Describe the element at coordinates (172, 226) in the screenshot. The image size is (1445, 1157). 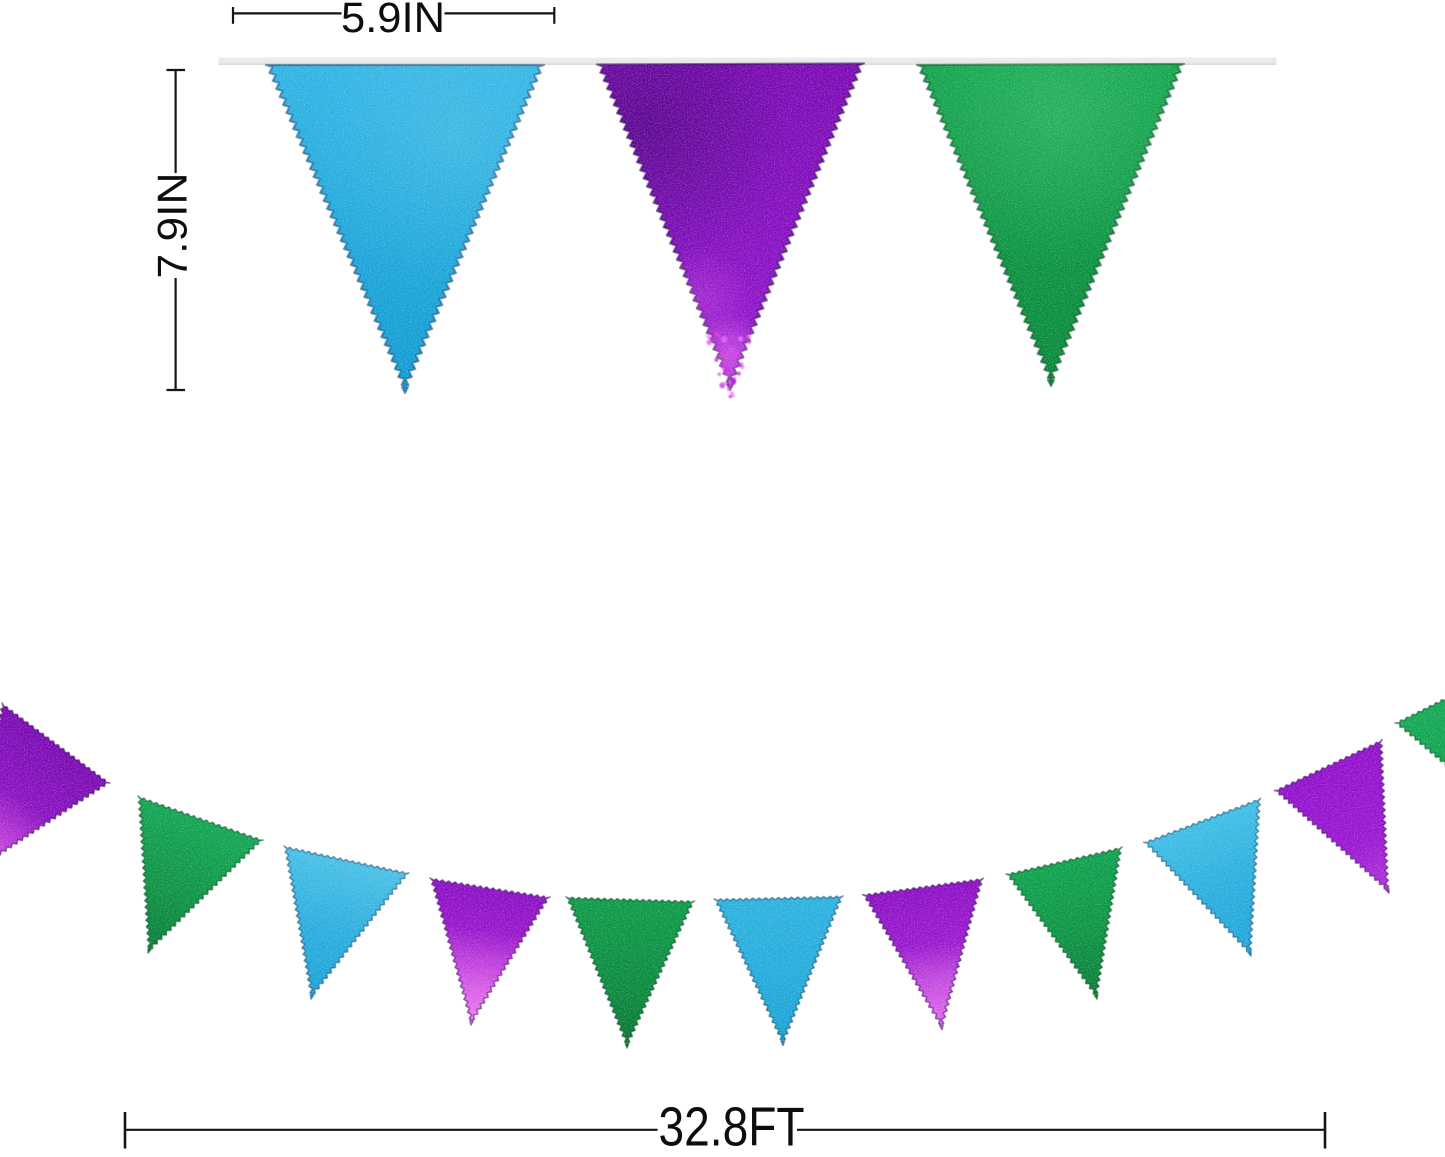
I see `svg-text: 7.9IN` at that location.